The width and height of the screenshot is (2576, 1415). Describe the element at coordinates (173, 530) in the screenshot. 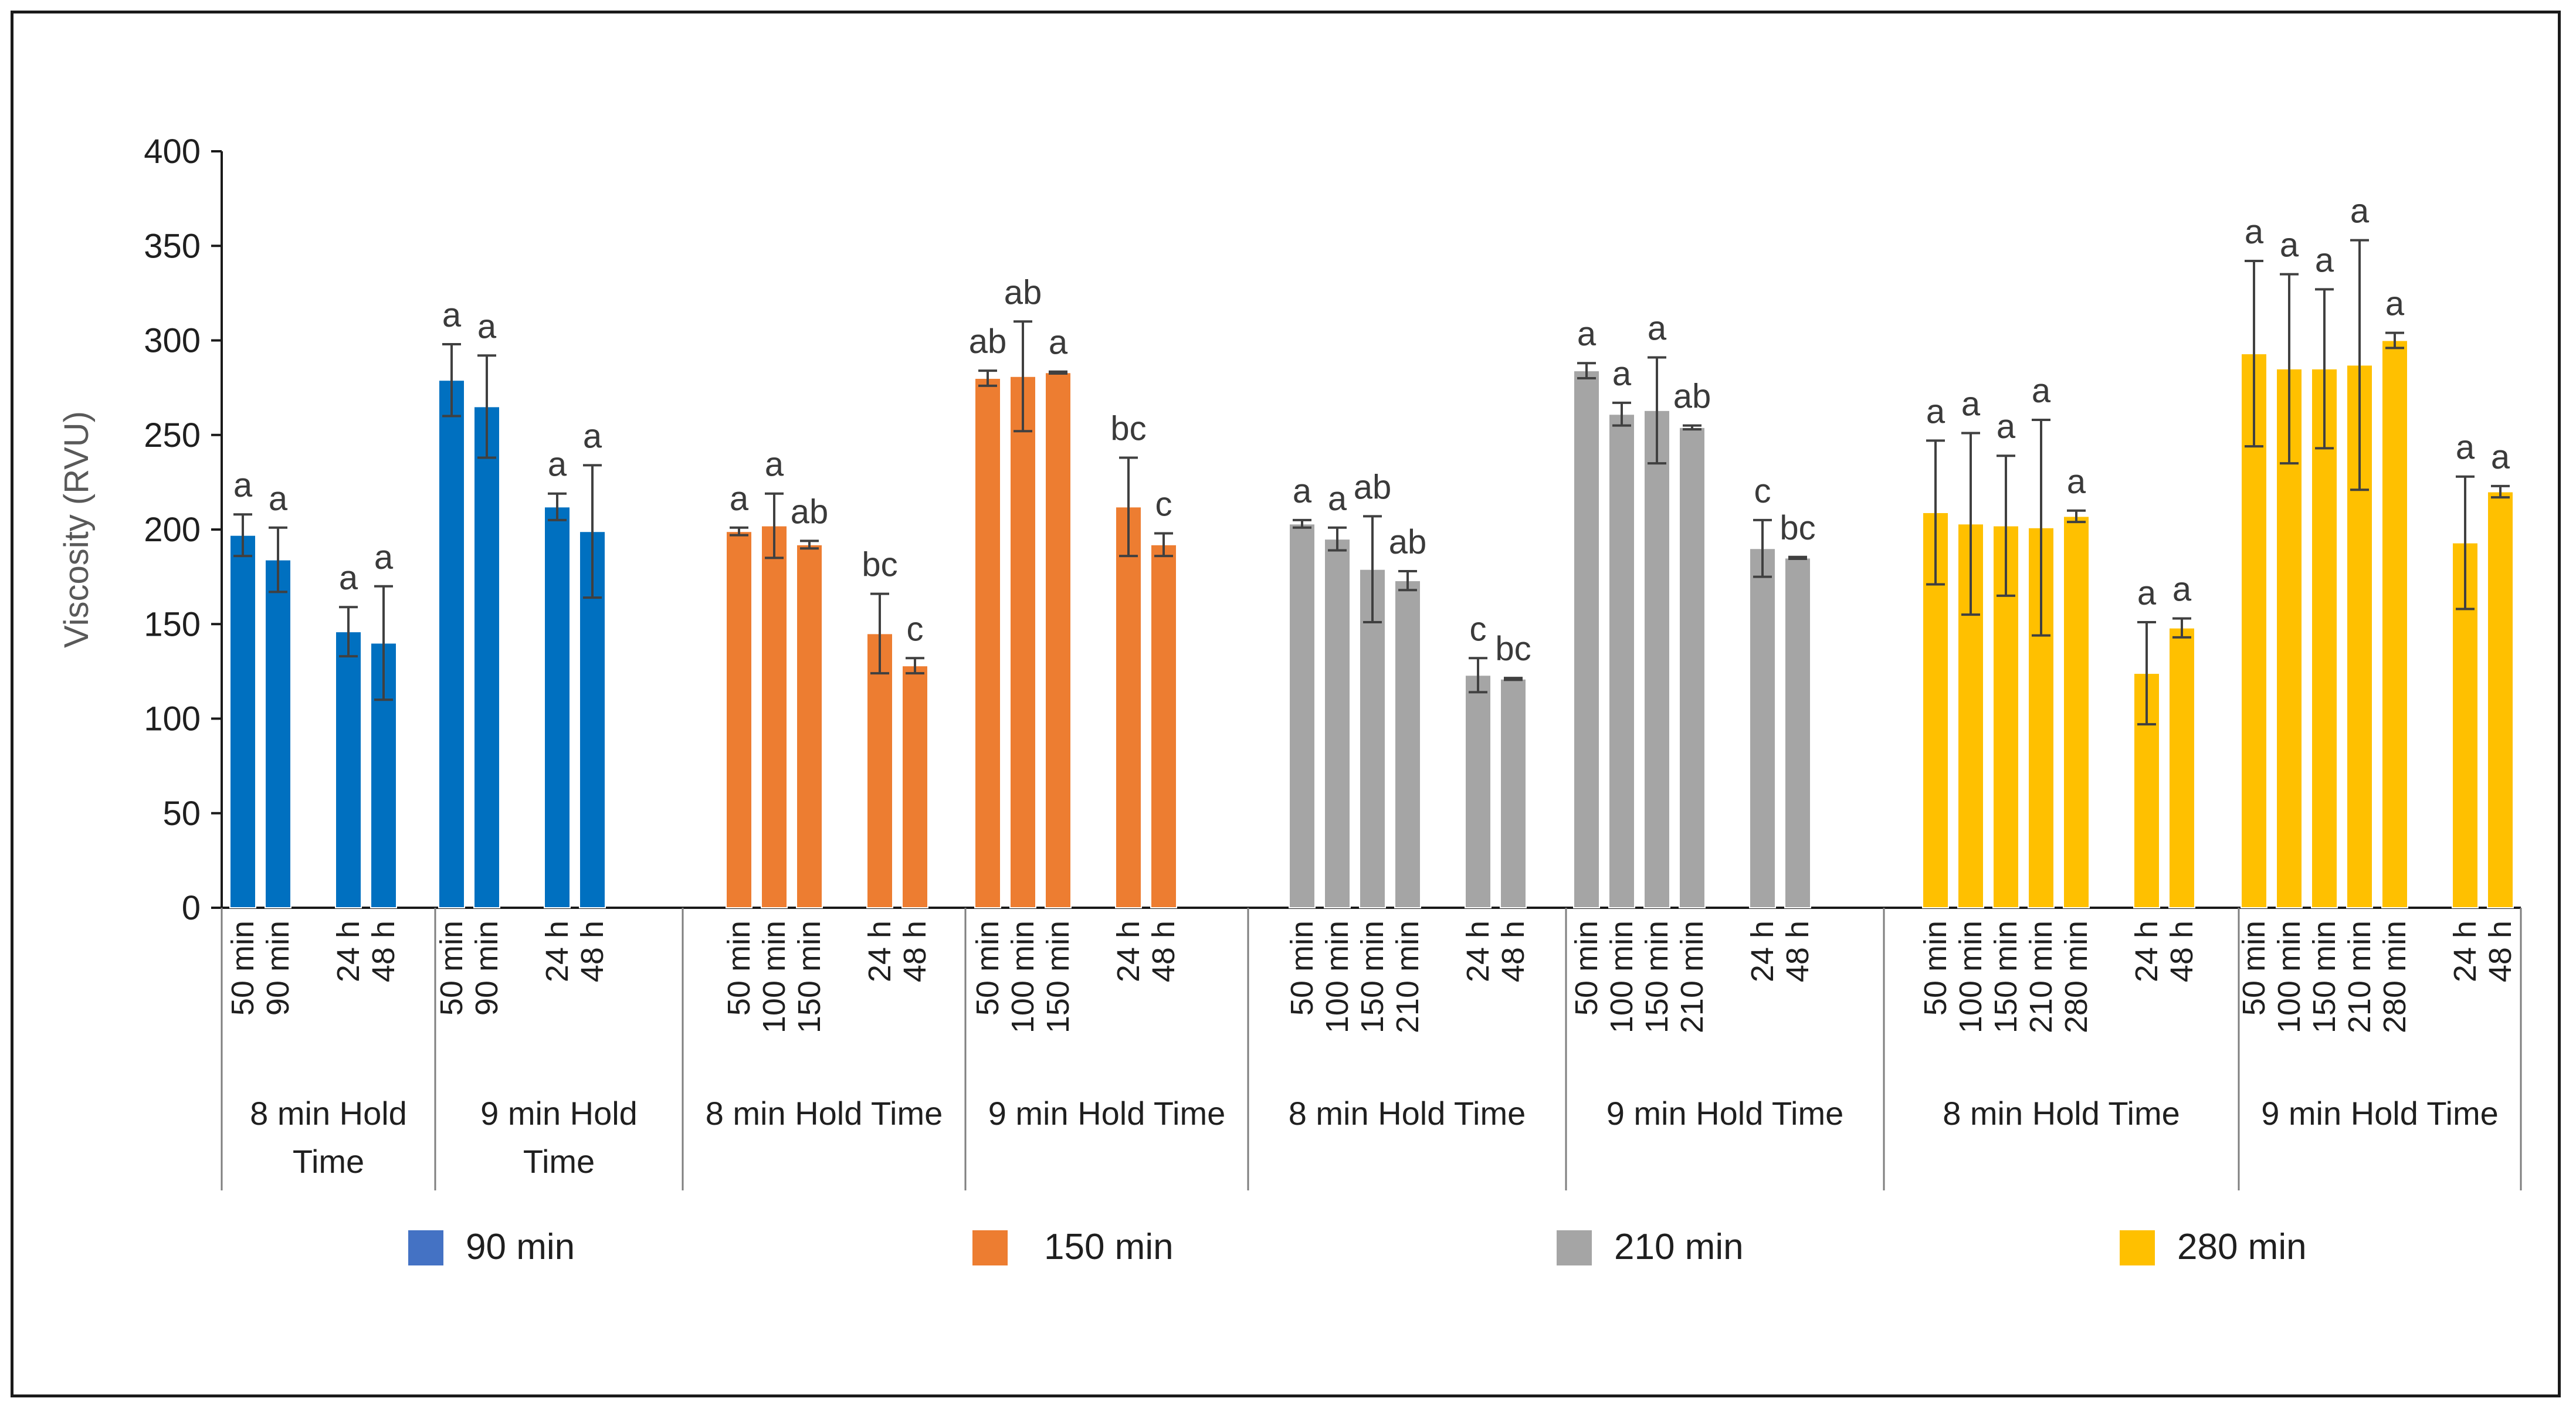

I see `y-tick-label: 200` at that location.